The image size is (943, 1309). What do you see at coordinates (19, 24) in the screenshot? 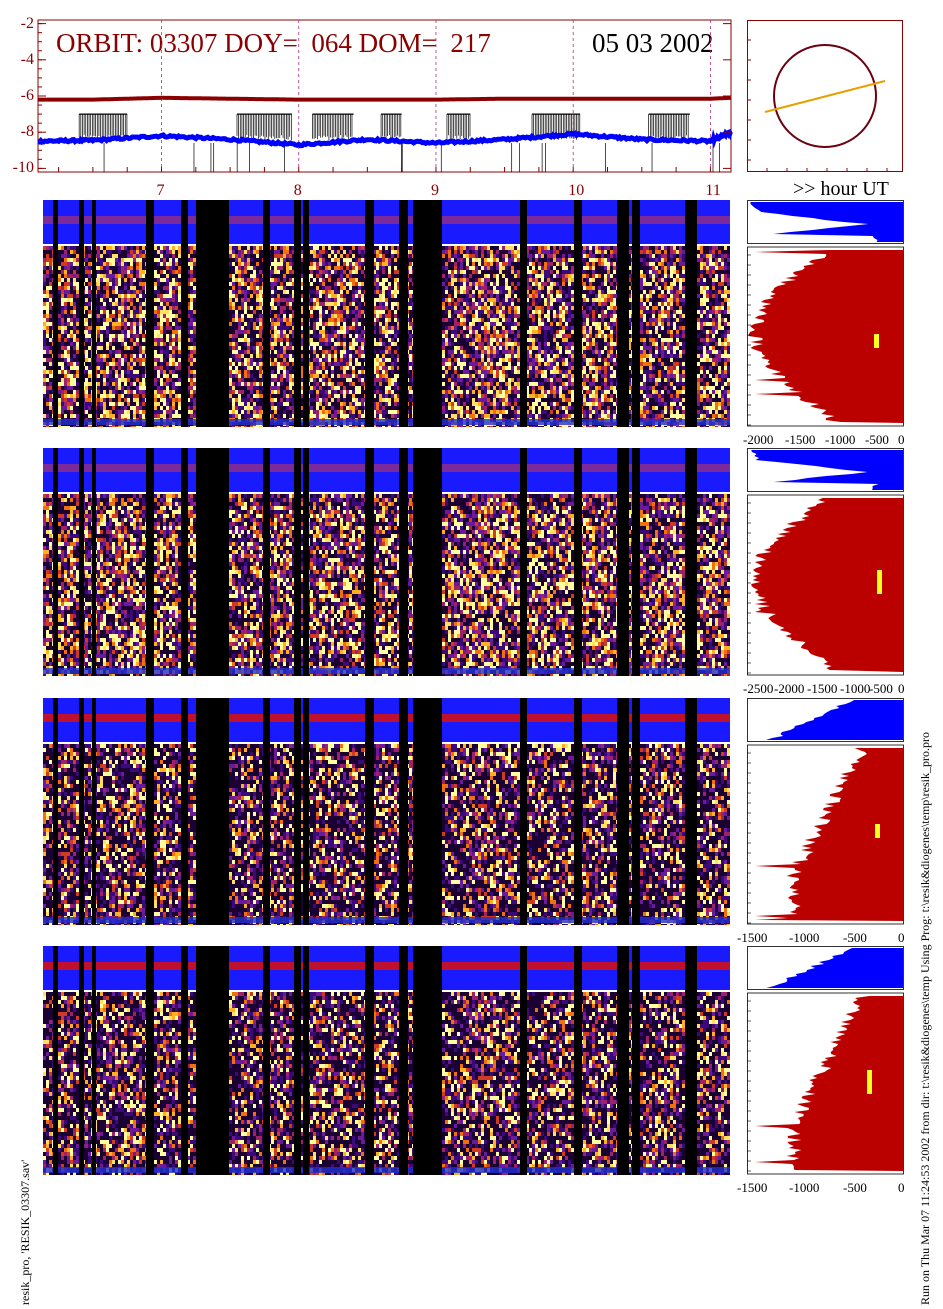
I see `y-tick-label: -2` at bounding box center [19, 24].